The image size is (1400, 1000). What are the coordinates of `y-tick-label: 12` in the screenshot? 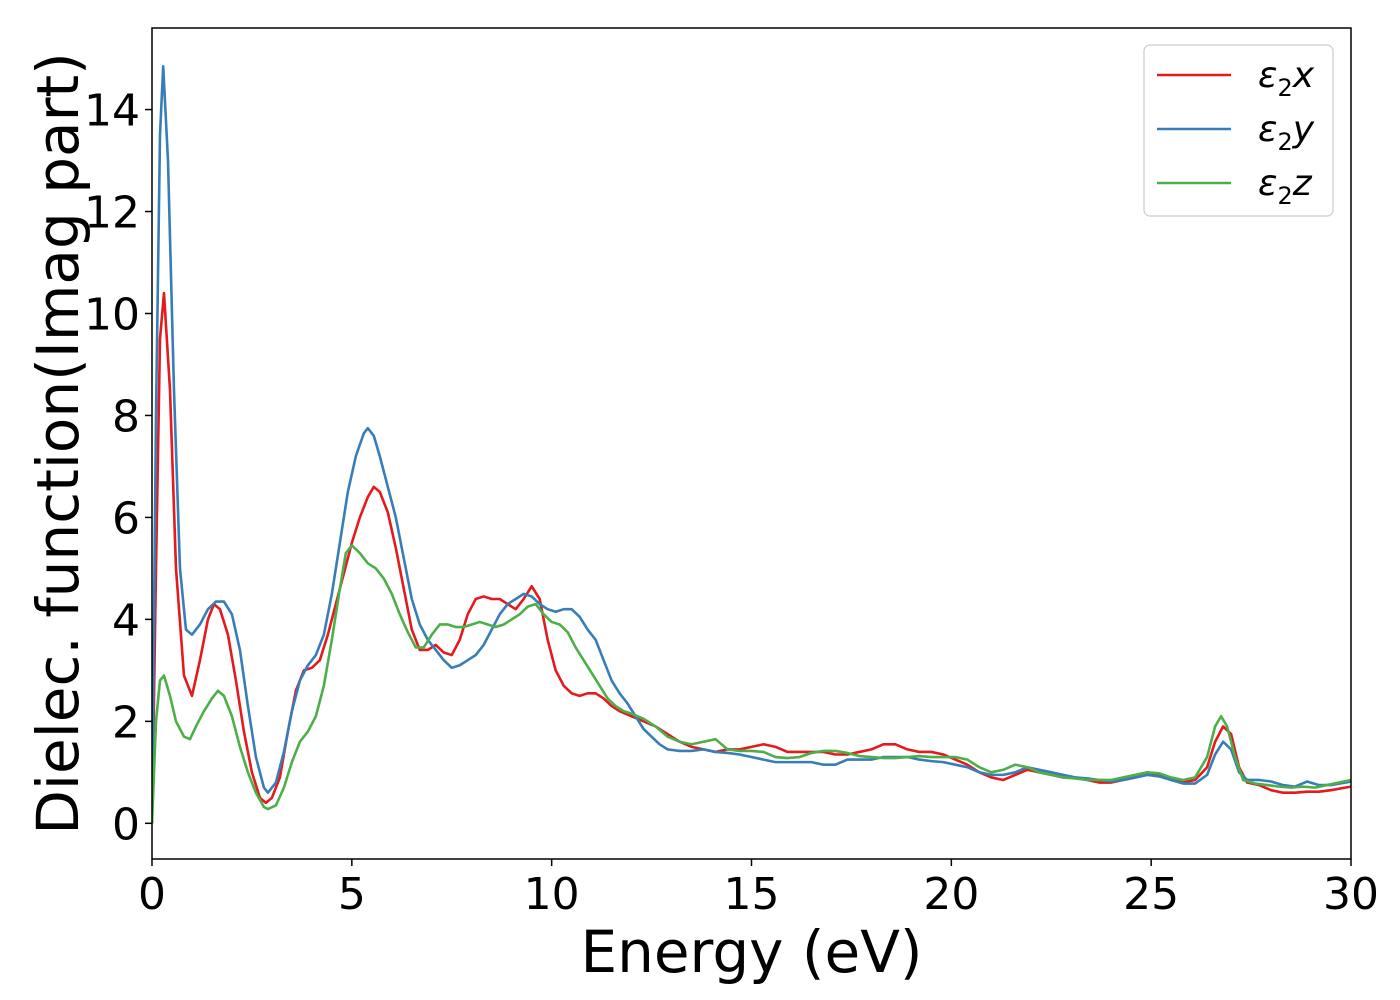 It's located at (112, 213).